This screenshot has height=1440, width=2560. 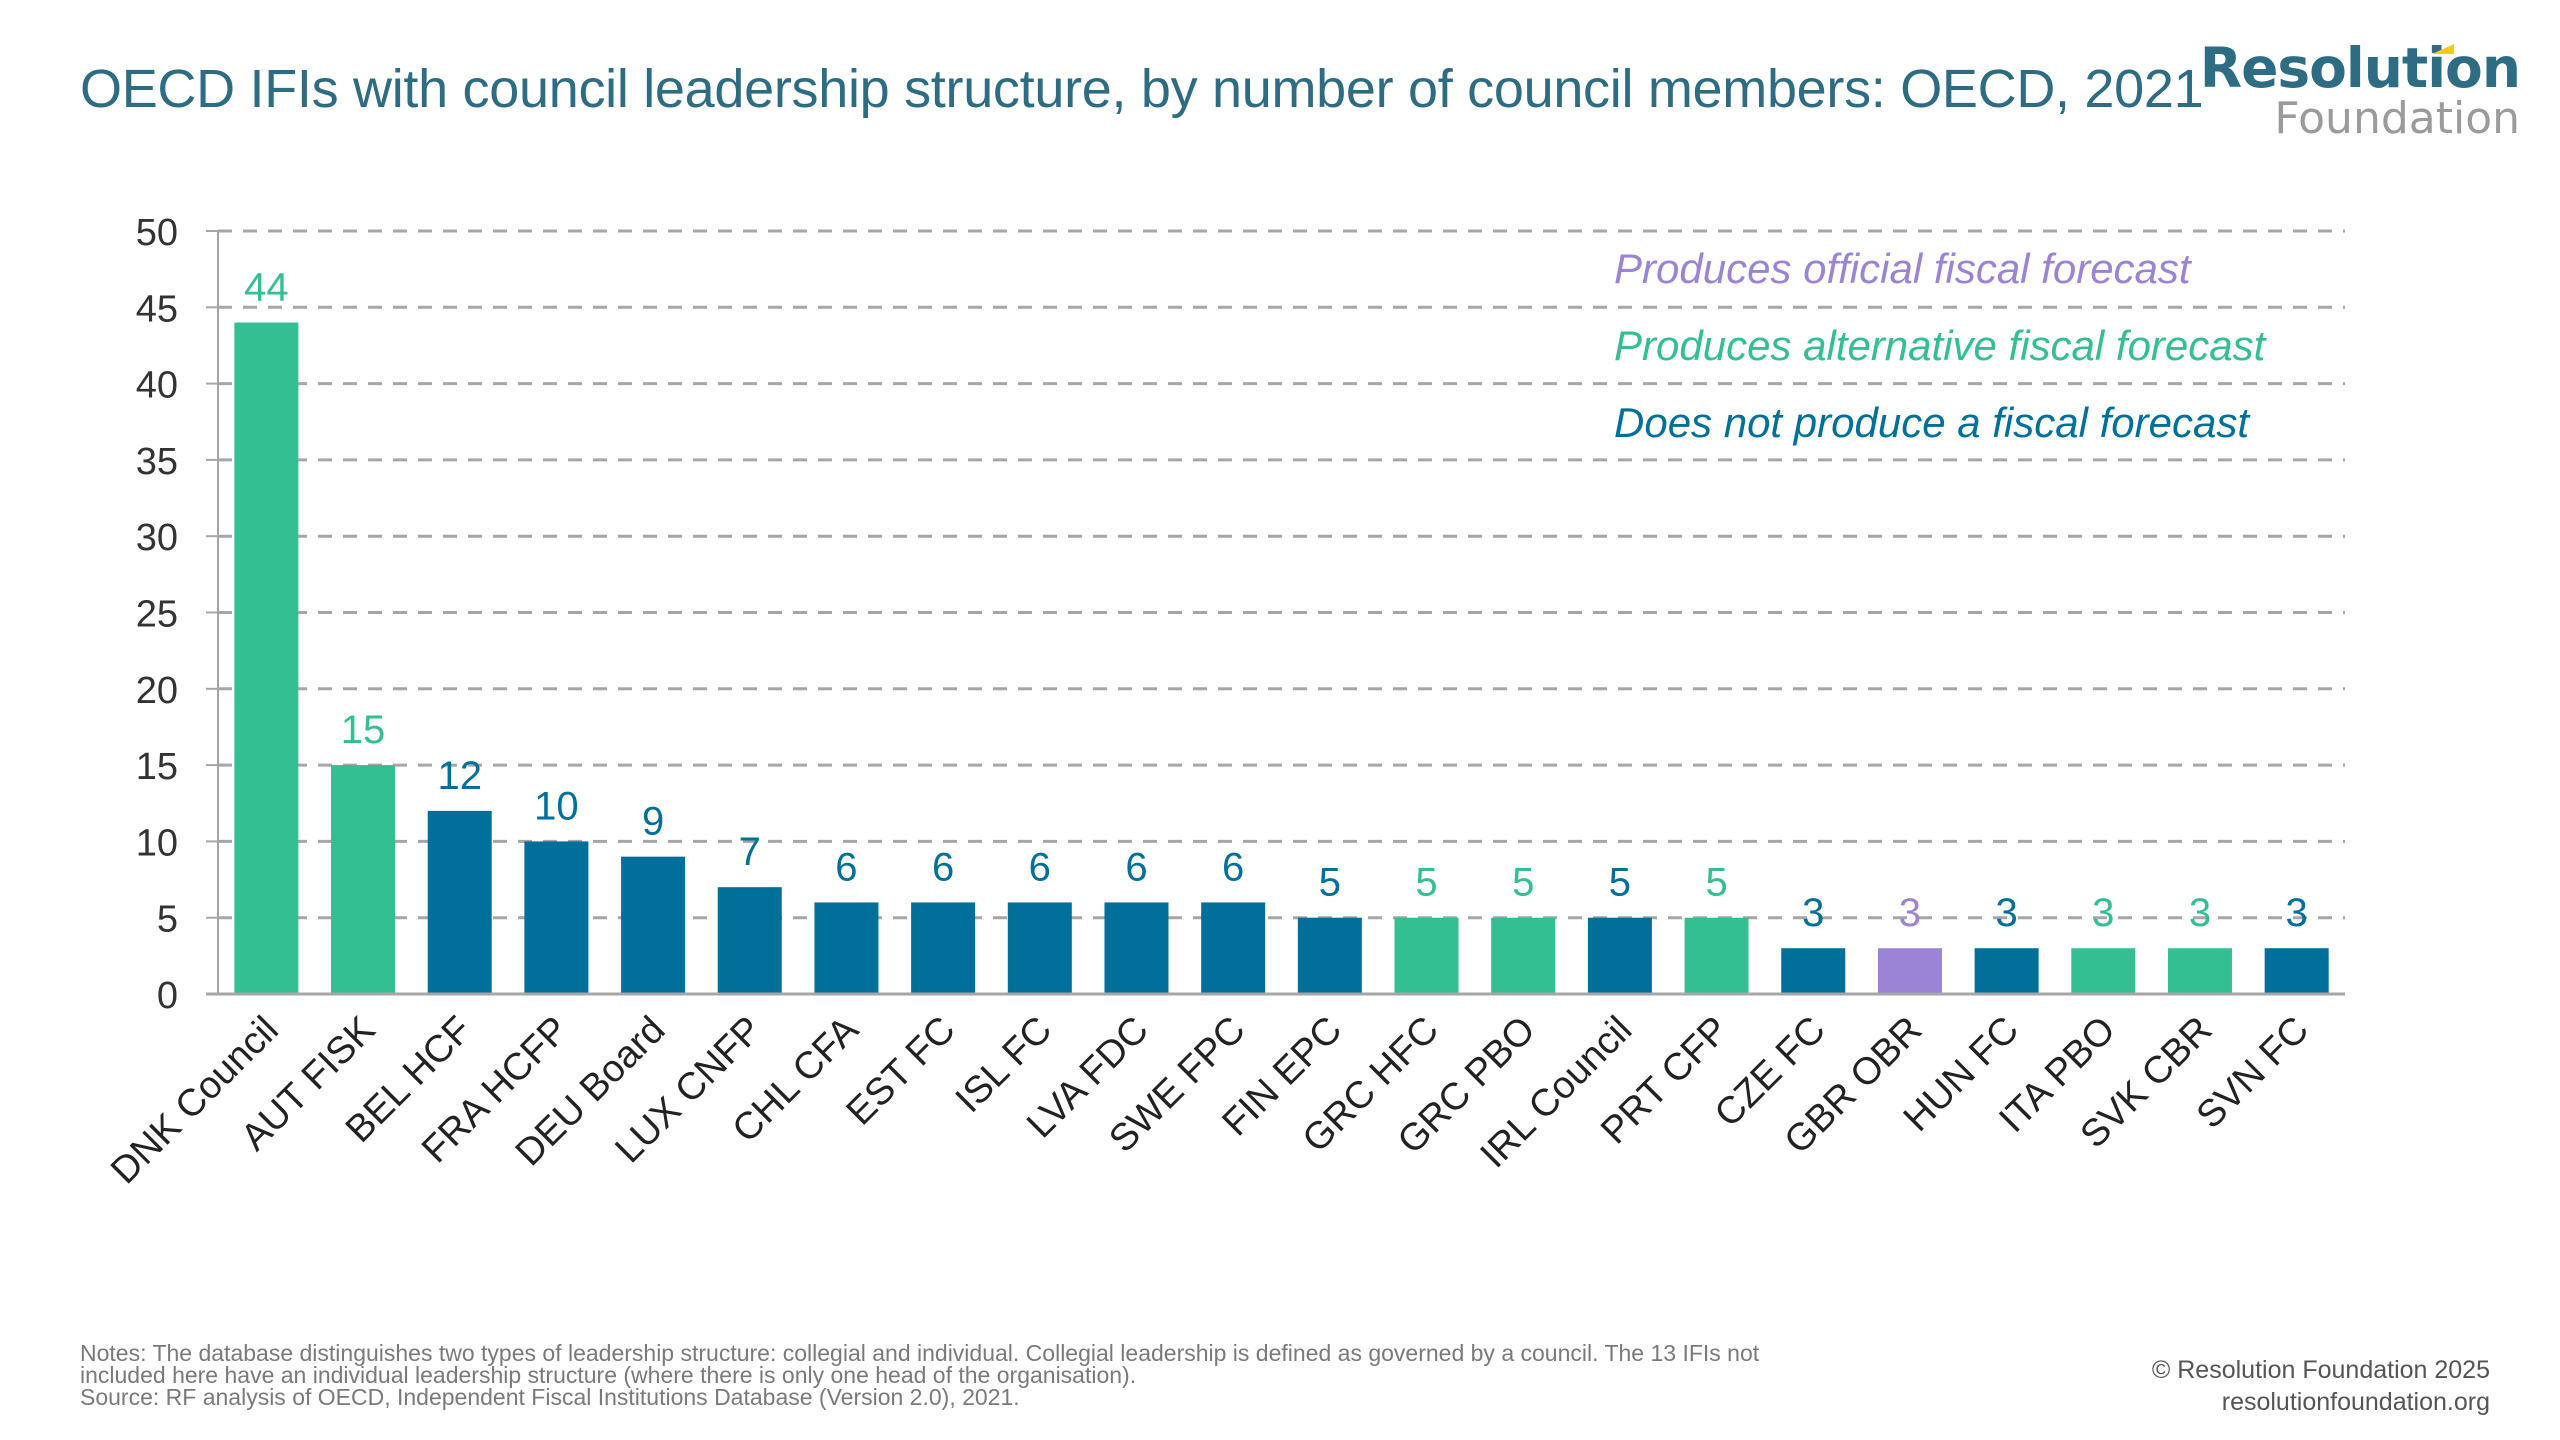 What do you see at coordinates (750, 852) in the screenshot?
I see `data-label: 7` at bounding box center [750, 852].